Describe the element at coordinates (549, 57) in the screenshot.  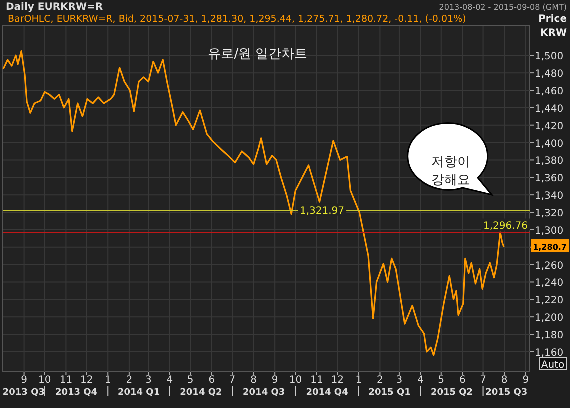
I see `y-tick-label: 1,500` at that location.